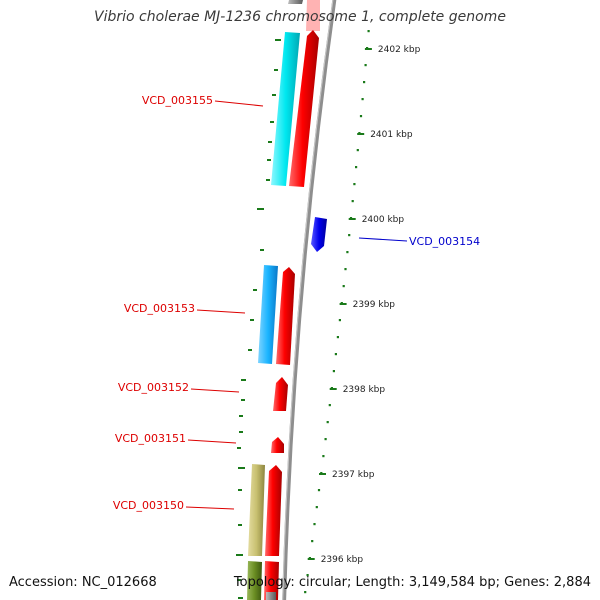 Image resolution: width=600 pixels, height=600 pixels. What do you see at coordinates (313, 15) in the screenshot?
I see `pink-feature-top` at bounding box center [313, 15].